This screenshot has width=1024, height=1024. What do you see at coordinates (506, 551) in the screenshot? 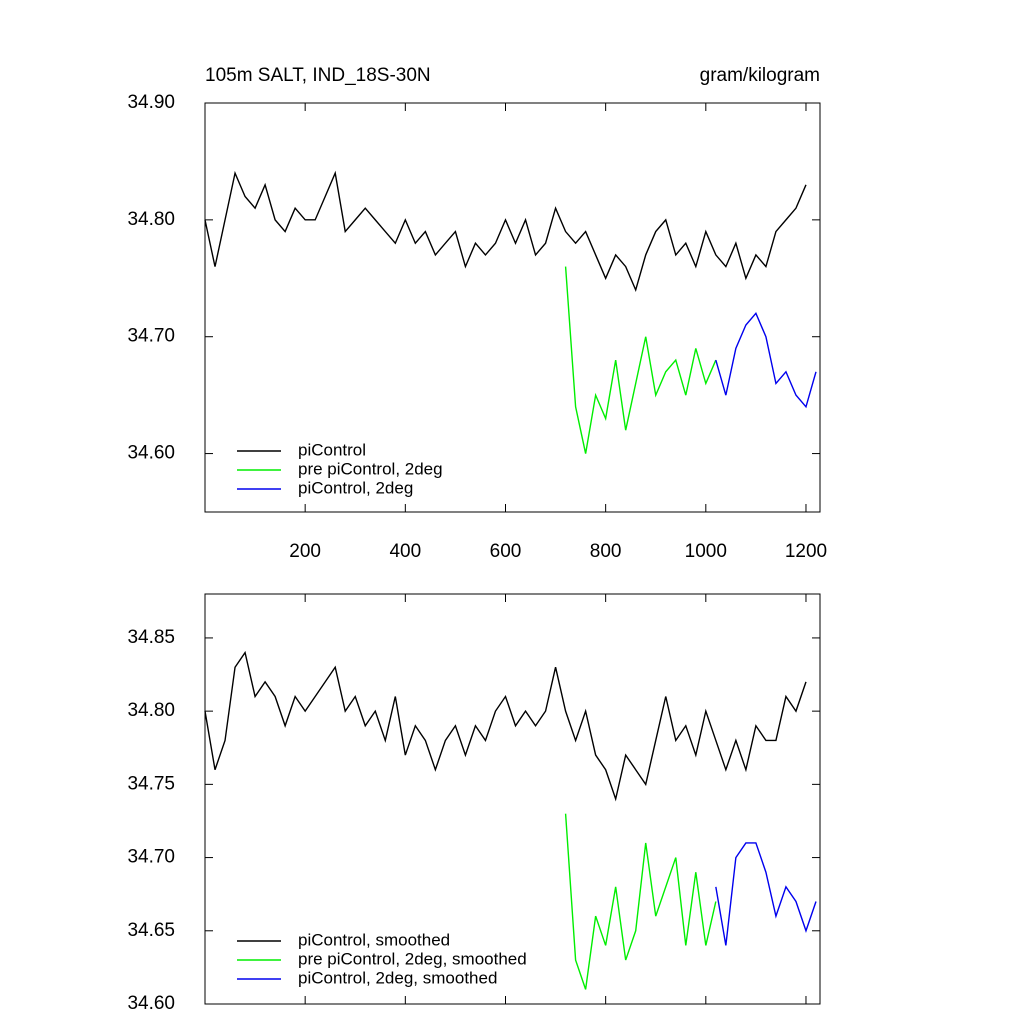
I see `x-tick-label: 600` at bounding box center [506, 551].